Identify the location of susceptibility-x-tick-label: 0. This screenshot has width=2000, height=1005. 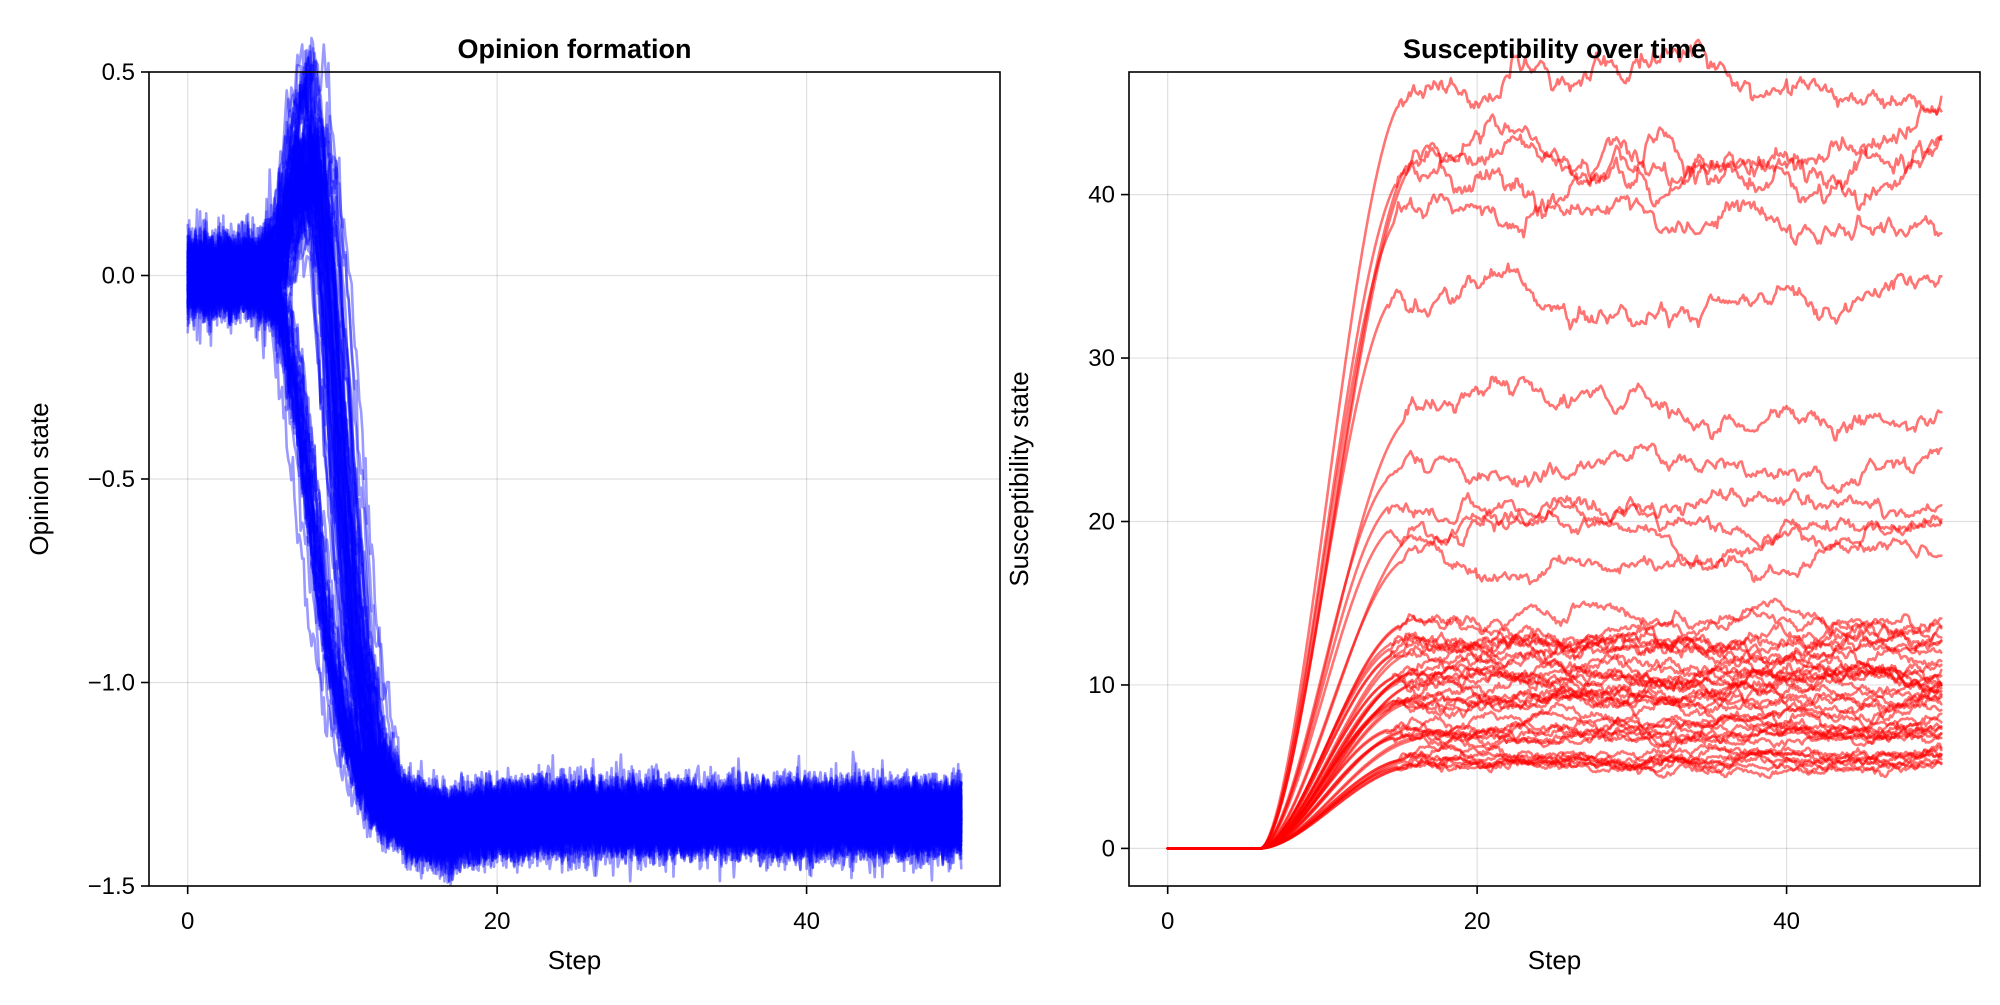
(1167, 921).